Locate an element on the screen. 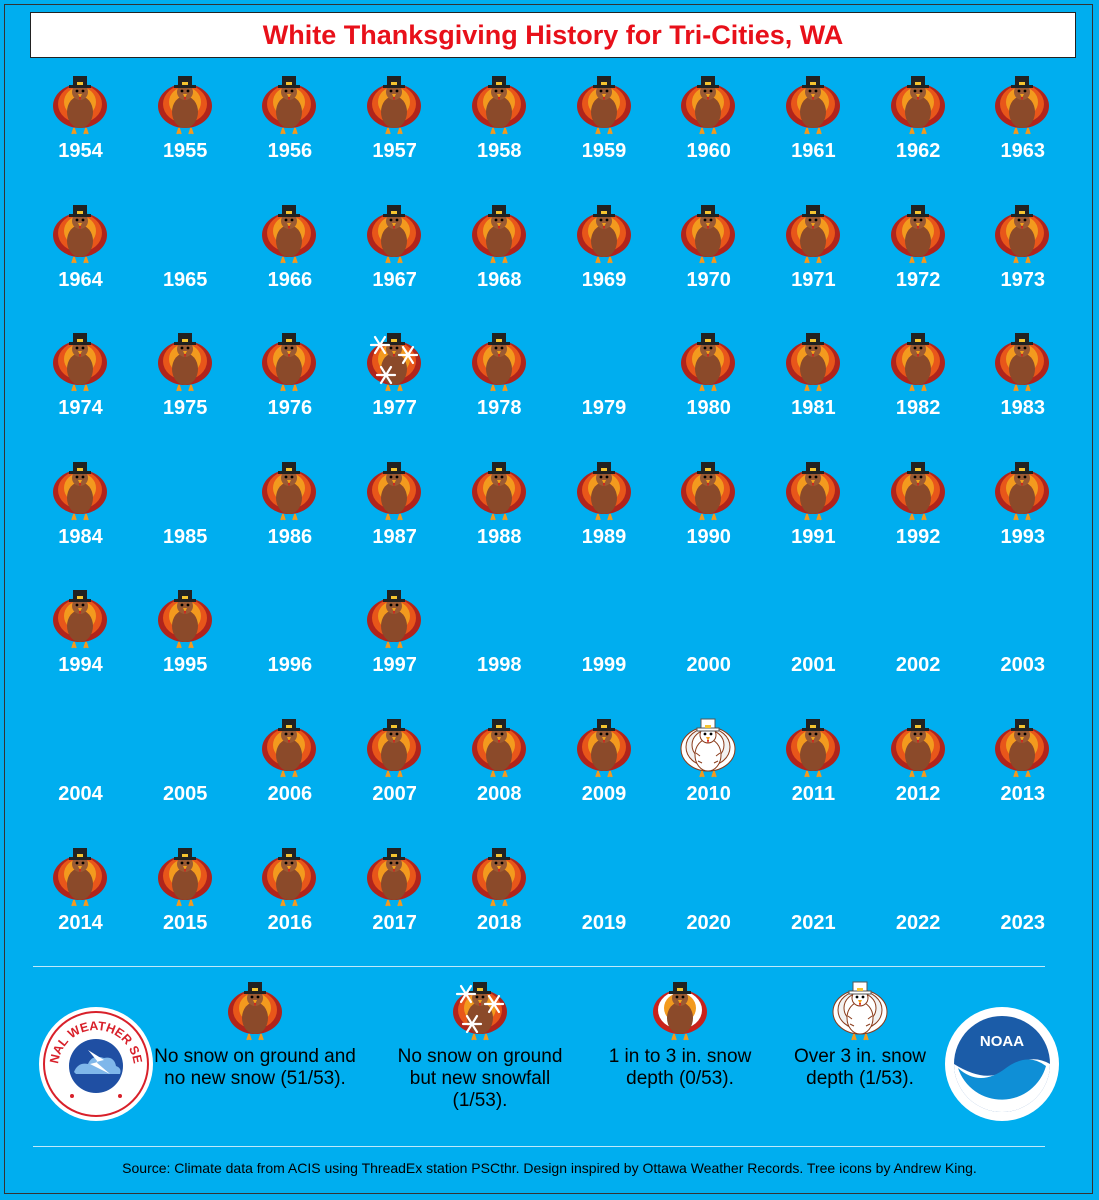 Image resolution: width=1099 pixels, height=1200 pixels. year-label: 2008 is located at coordinates (499, 793).